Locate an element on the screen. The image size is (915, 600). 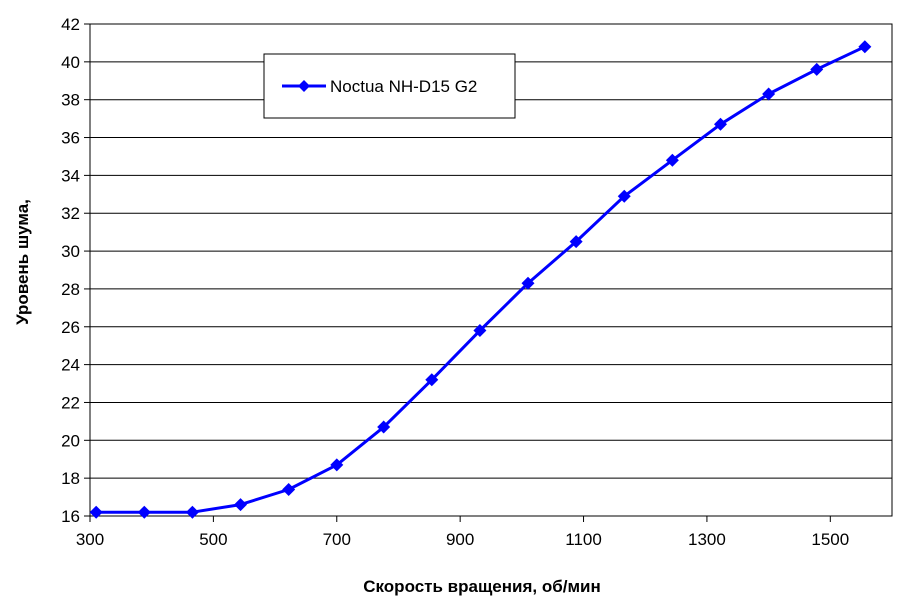
x-tick-label: 500 is located at coordinates (213, 539).